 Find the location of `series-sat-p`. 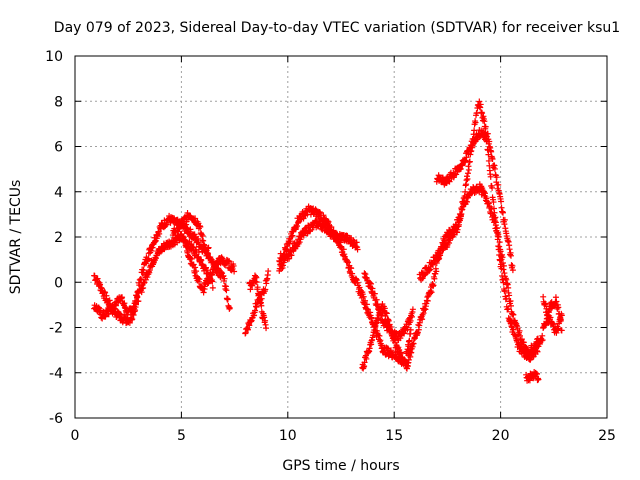

series-sat-p is located at coordinates (552, 323).